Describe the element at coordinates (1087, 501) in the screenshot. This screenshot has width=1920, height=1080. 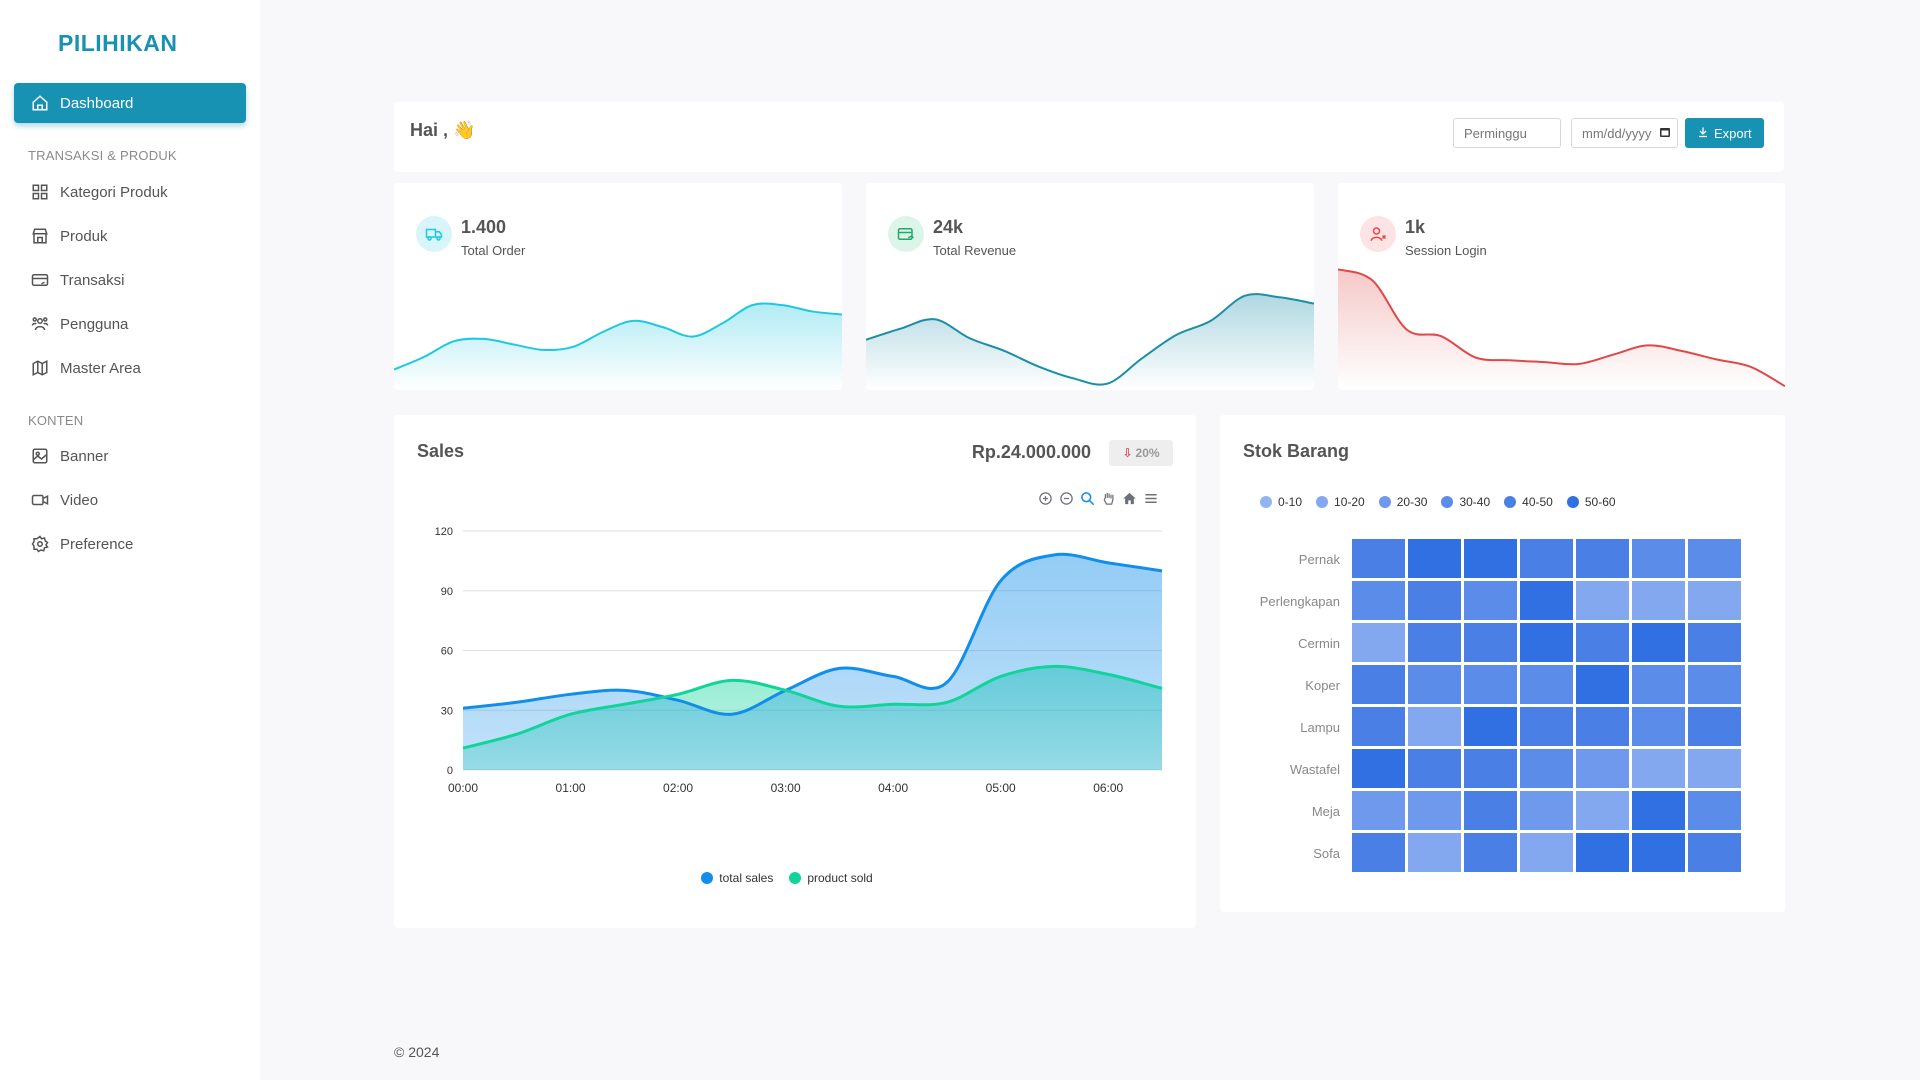
I see `selection-zoom-icon` at that location.